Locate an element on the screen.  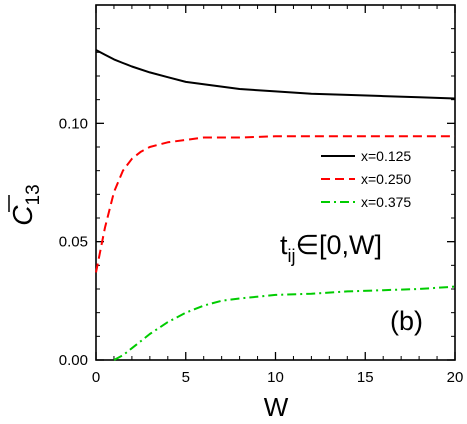
range-annotation-sub: ij is located at coordinates (292, 256).